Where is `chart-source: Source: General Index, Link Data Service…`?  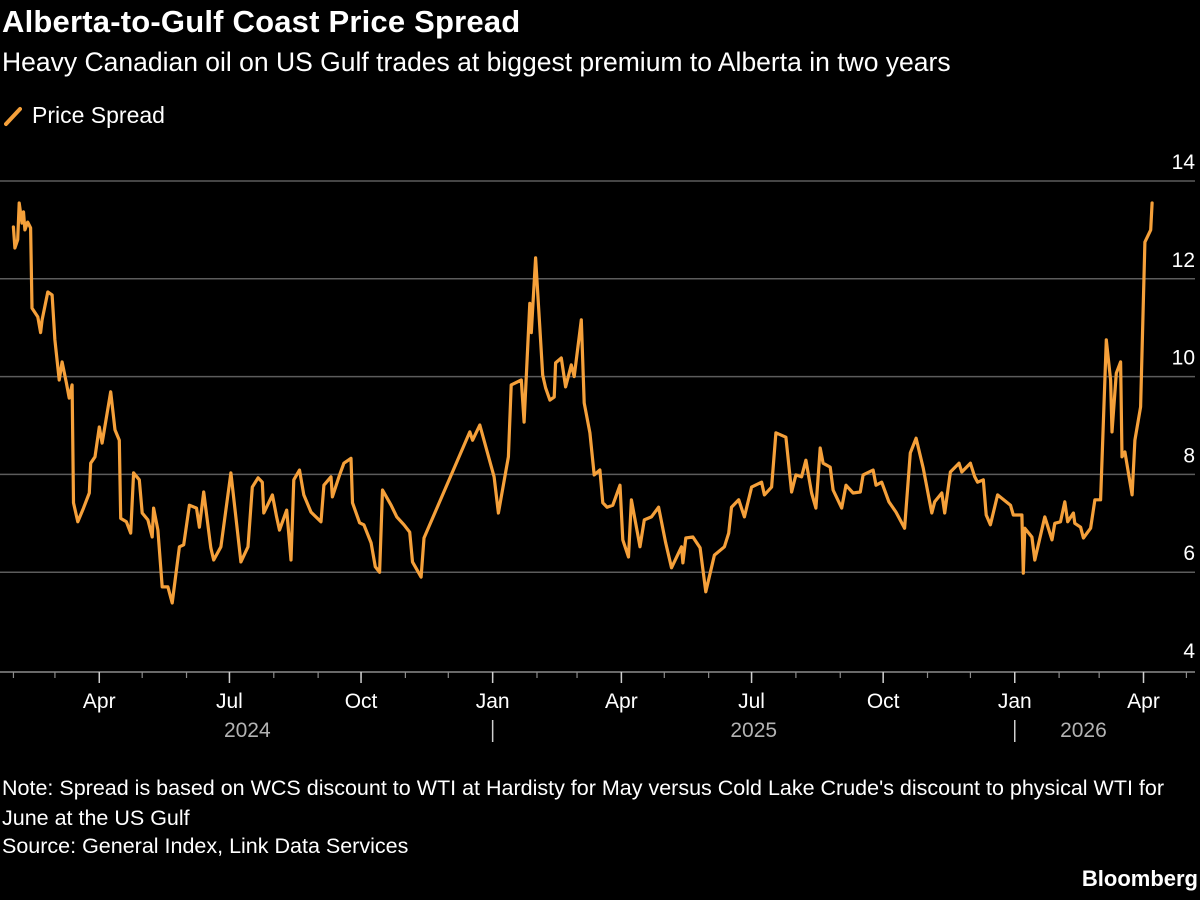 chart-source: Source: General Index, Link Data Service… is located at coordinates (205, 846).